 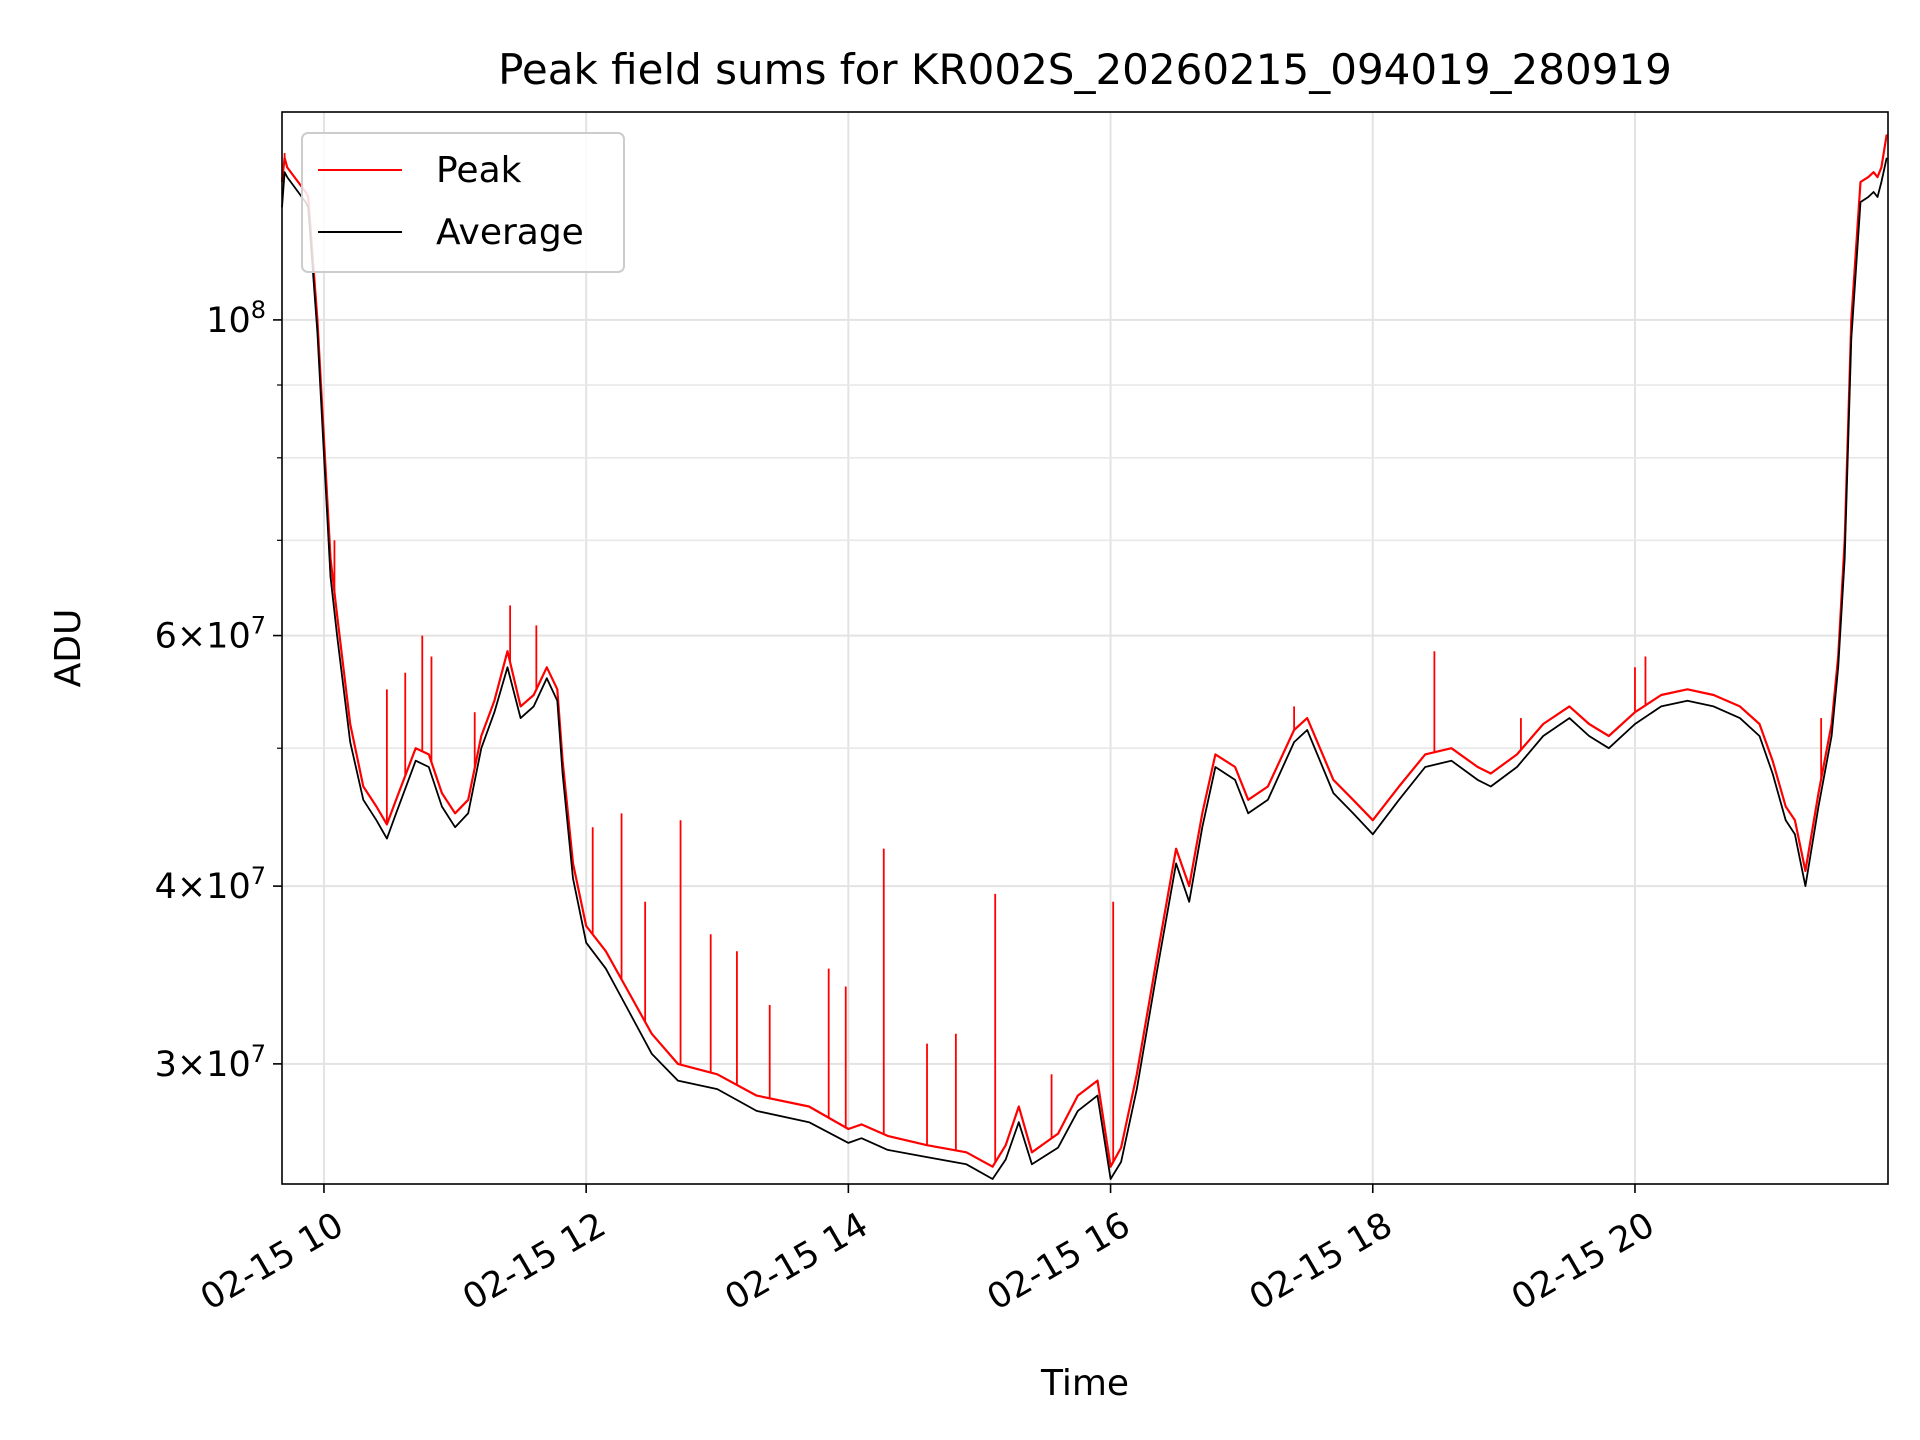 What do you see at coordinates (210, 634) in the screenshot?
I see `y-tick-label: 6×107` at bounding box center [210, 634].